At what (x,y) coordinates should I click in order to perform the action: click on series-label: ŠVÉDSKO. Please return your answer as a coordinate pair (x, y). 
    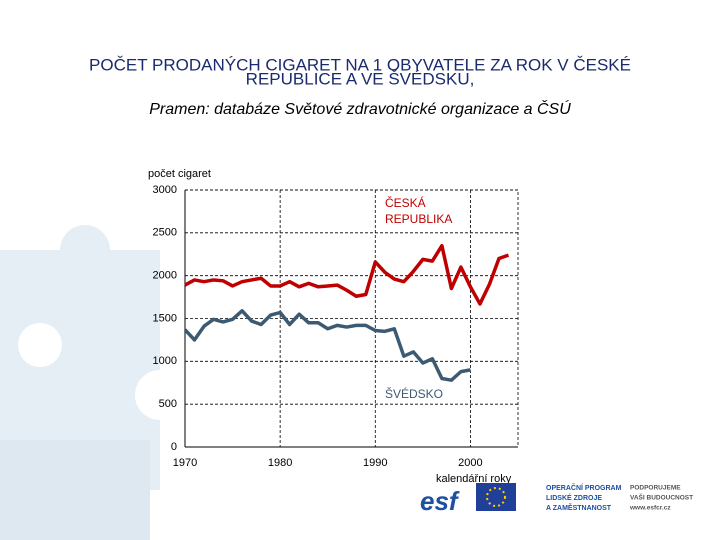
    Looking at the image, I should click on (414, 393).